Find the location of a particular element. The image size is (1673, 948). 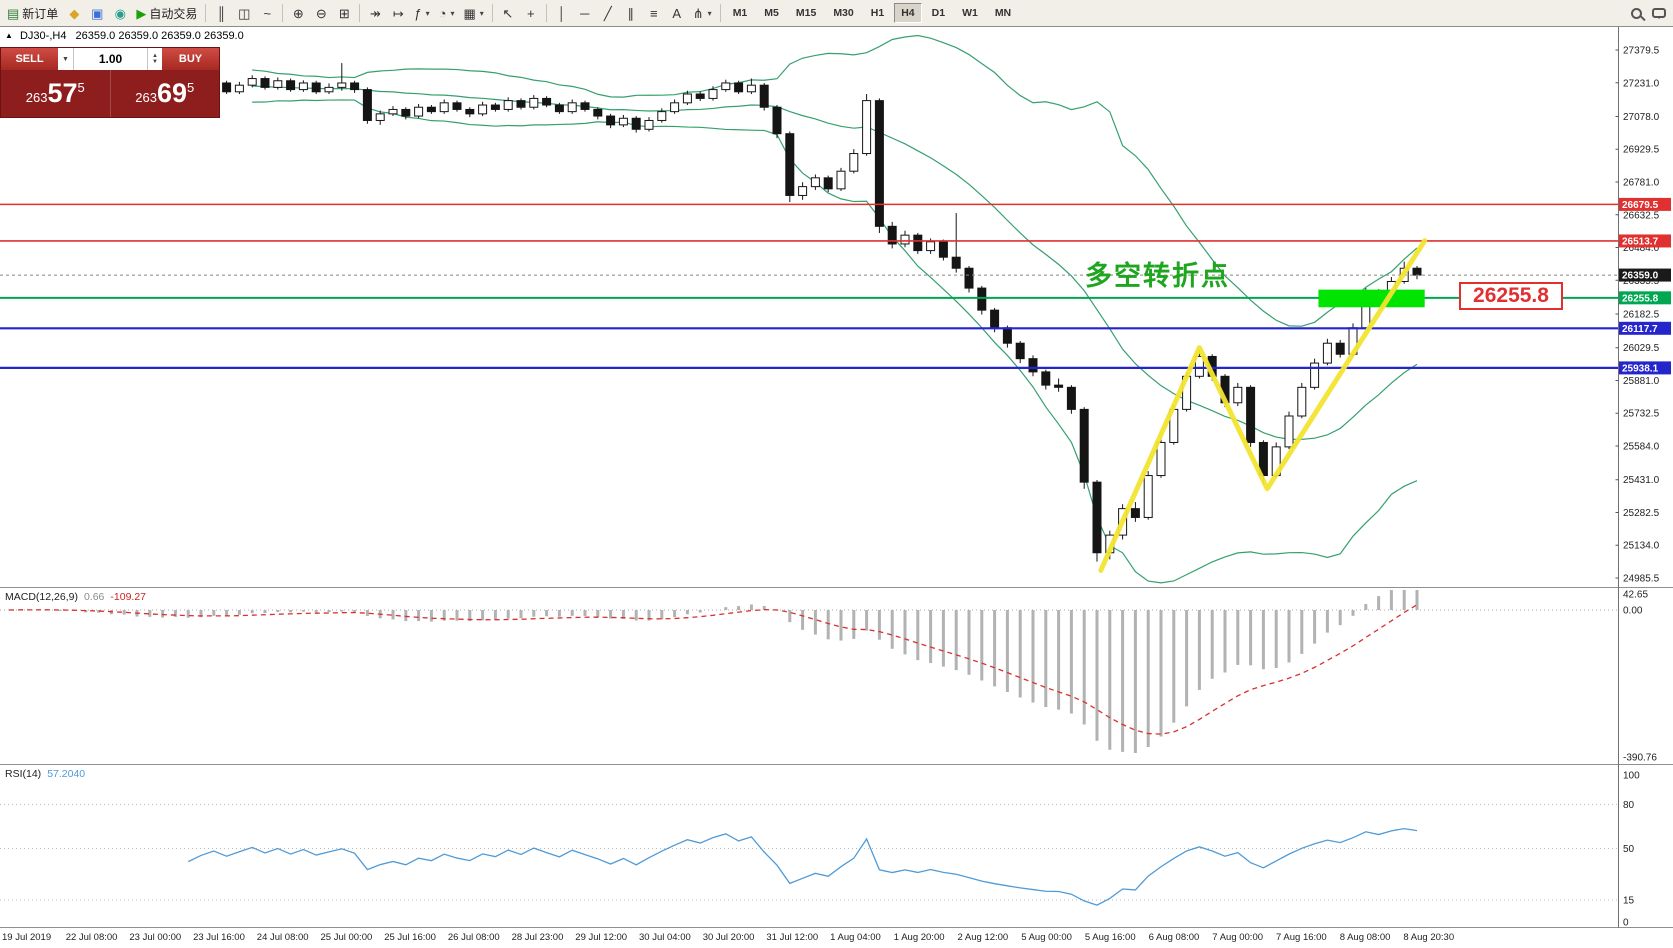

volume-dropdown: ▼ is located at coordinates (66, 59).